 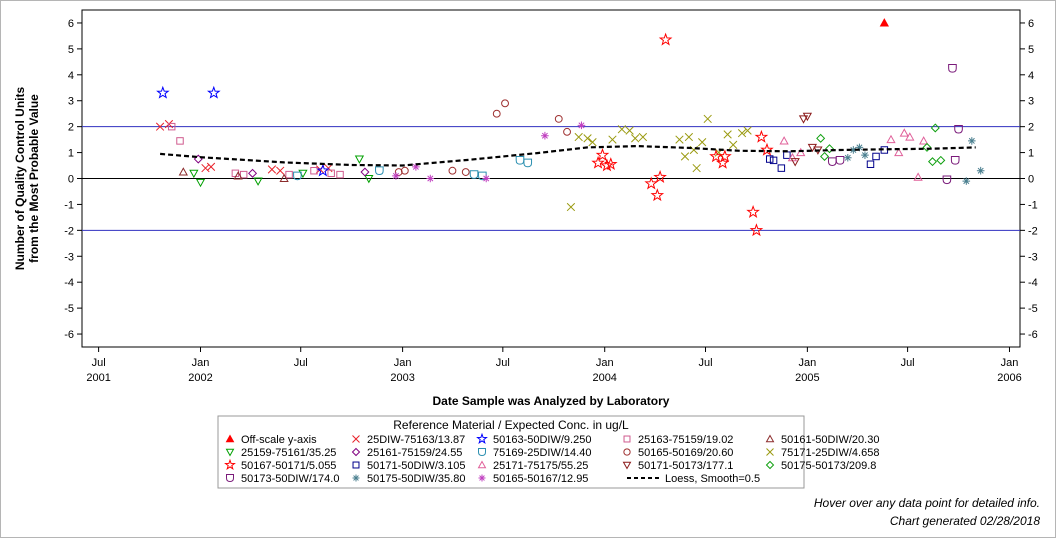 What do you see at coordinates (290, 479) in the screenshot?
I see `legend-label: 50173-50DIW/174.0` at bounding box center [290, 479].